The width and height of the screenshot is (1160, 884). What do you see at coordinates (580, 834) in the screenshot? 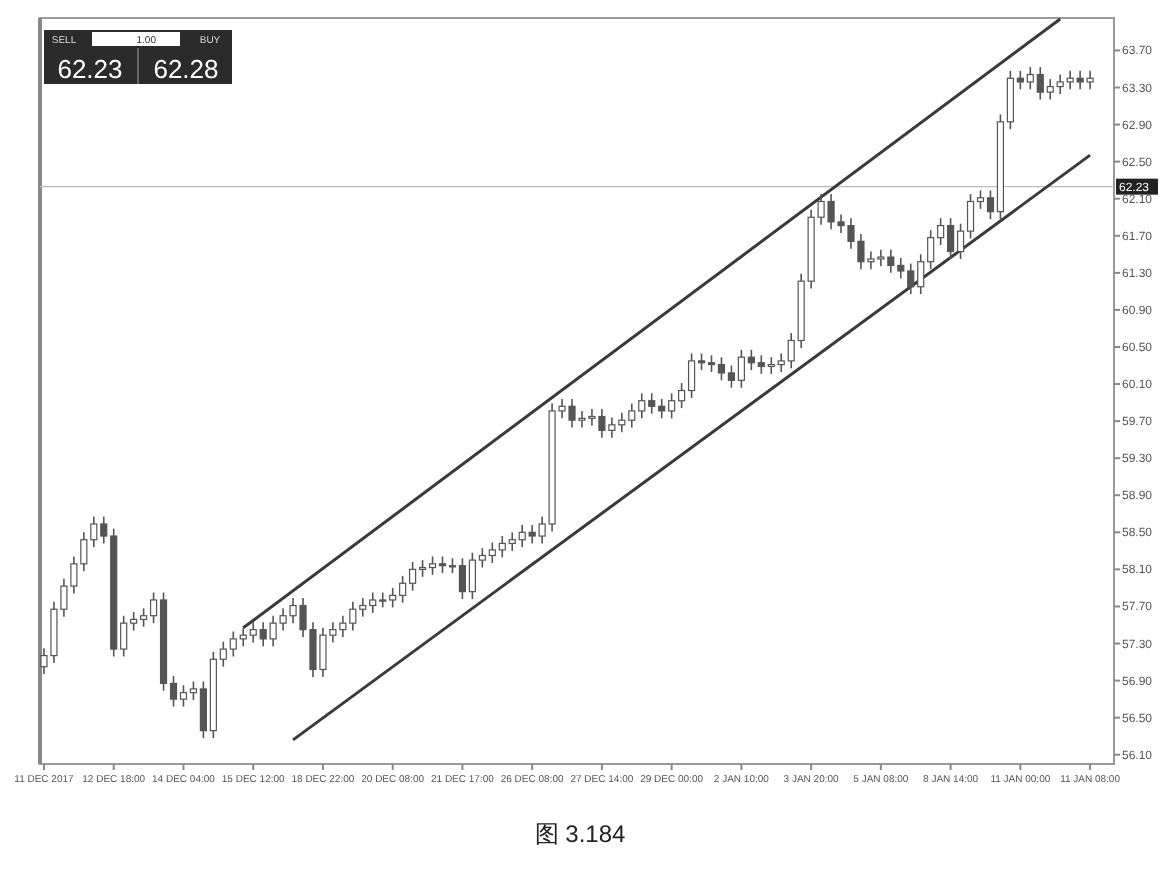
I see `caption: 图 3.184` at bounding box center [580, 834].